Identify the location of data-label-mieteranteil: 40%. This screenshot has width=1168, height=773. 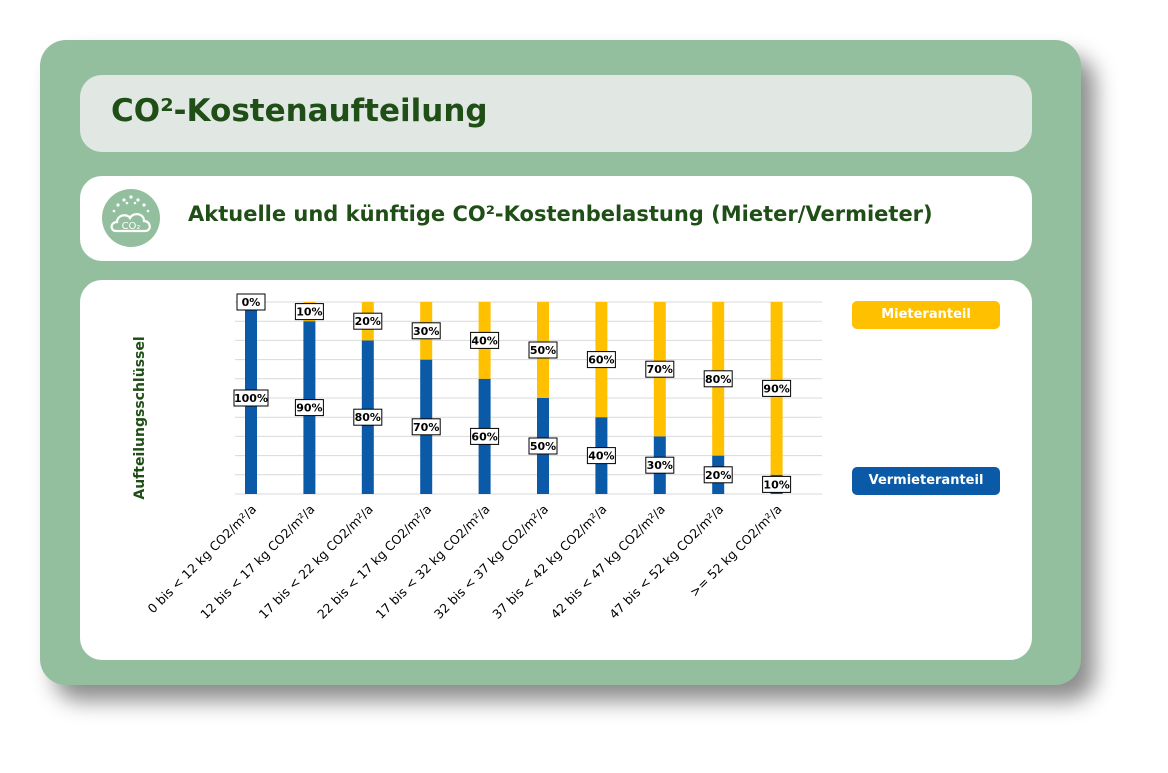
(485, 340).